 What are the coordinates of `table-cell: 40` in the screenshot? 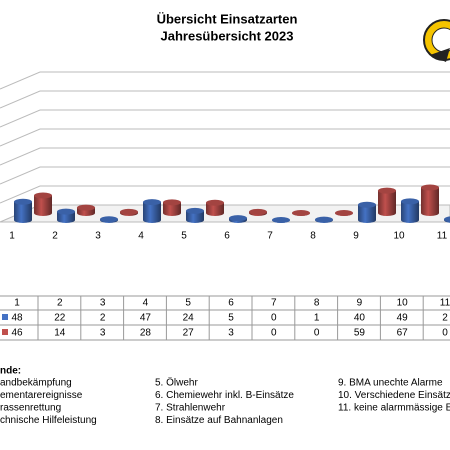 It's located at (360, 318).